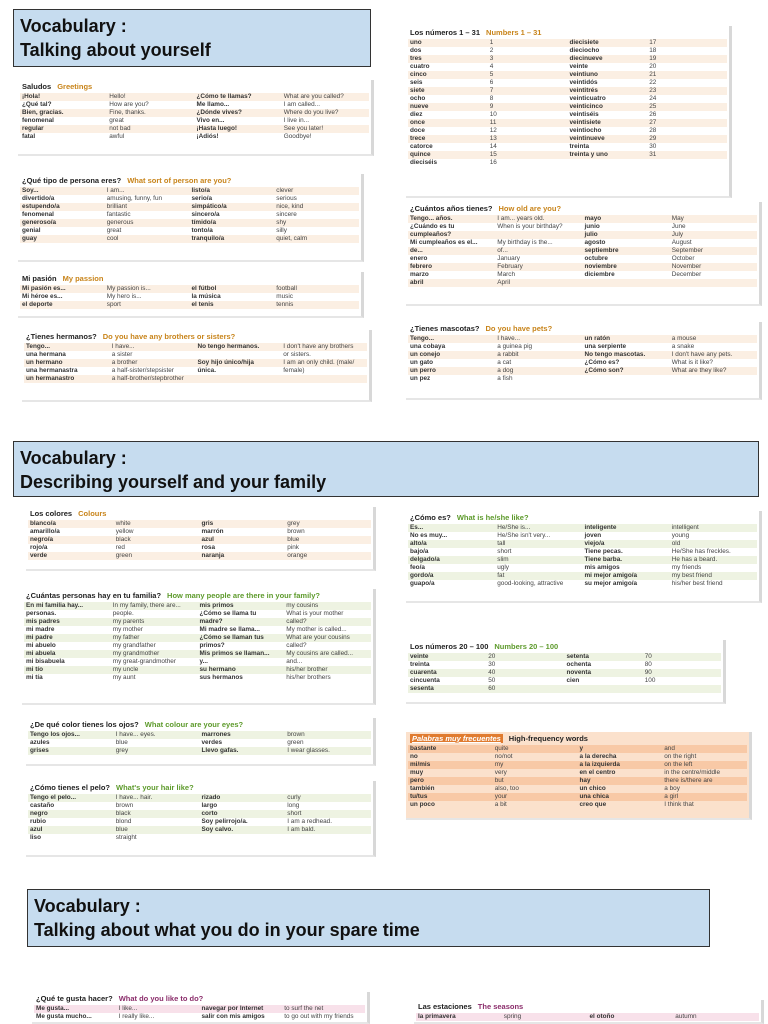  What do you see at coordinates (687, 43) in the screenshot?
I see `vocab-english: 17` at bounding box center [687, 43].